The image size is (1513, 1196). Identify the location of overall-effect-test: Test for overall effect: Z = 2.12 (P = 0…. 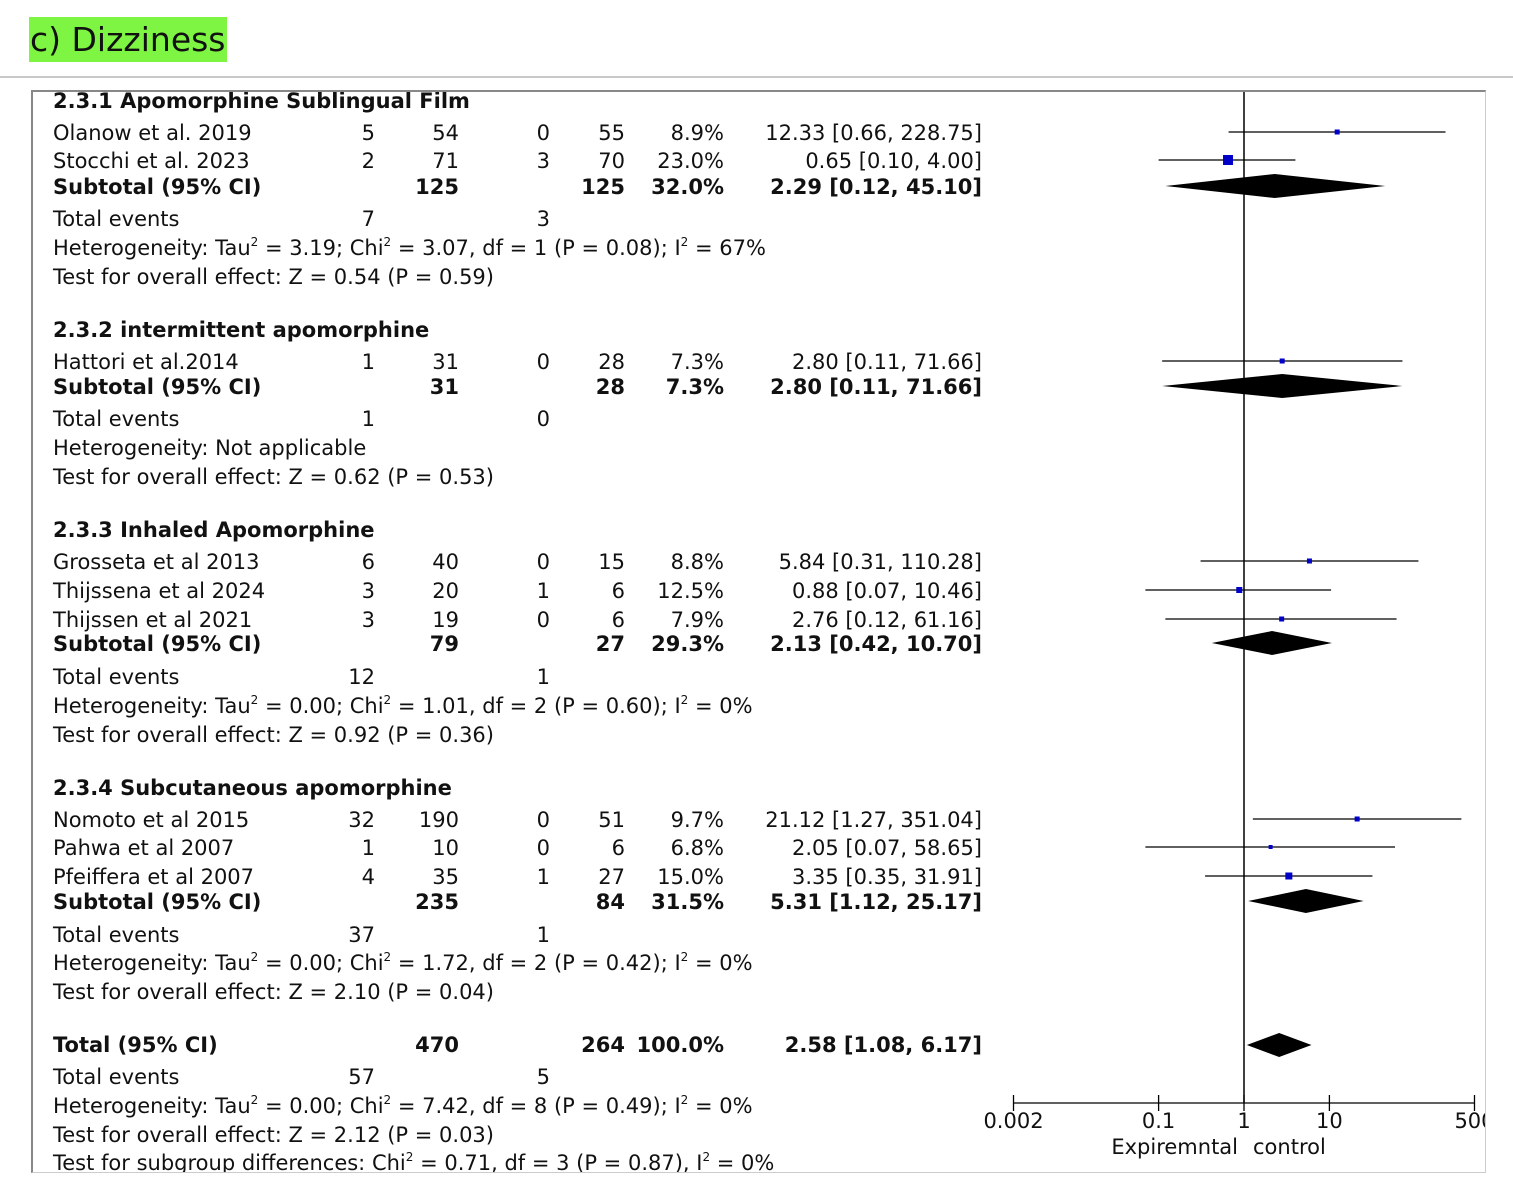
(273, 1135).